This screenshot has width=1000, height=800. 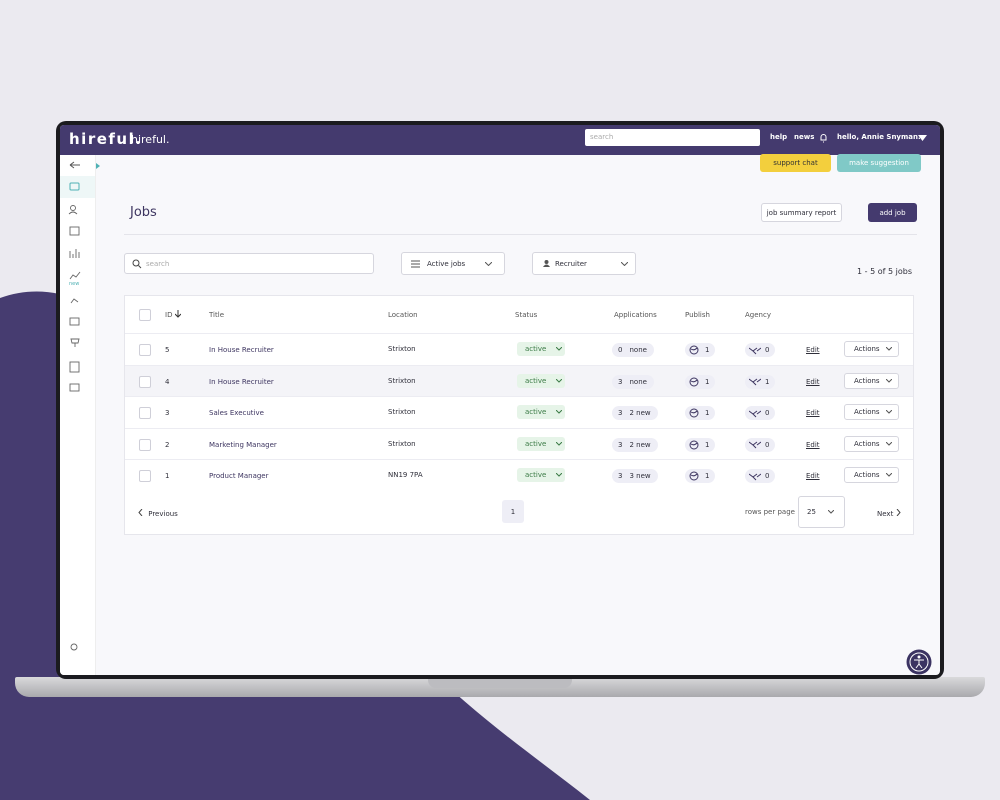 I want to click on add-job-button: add job, so click(x=892, y=212).